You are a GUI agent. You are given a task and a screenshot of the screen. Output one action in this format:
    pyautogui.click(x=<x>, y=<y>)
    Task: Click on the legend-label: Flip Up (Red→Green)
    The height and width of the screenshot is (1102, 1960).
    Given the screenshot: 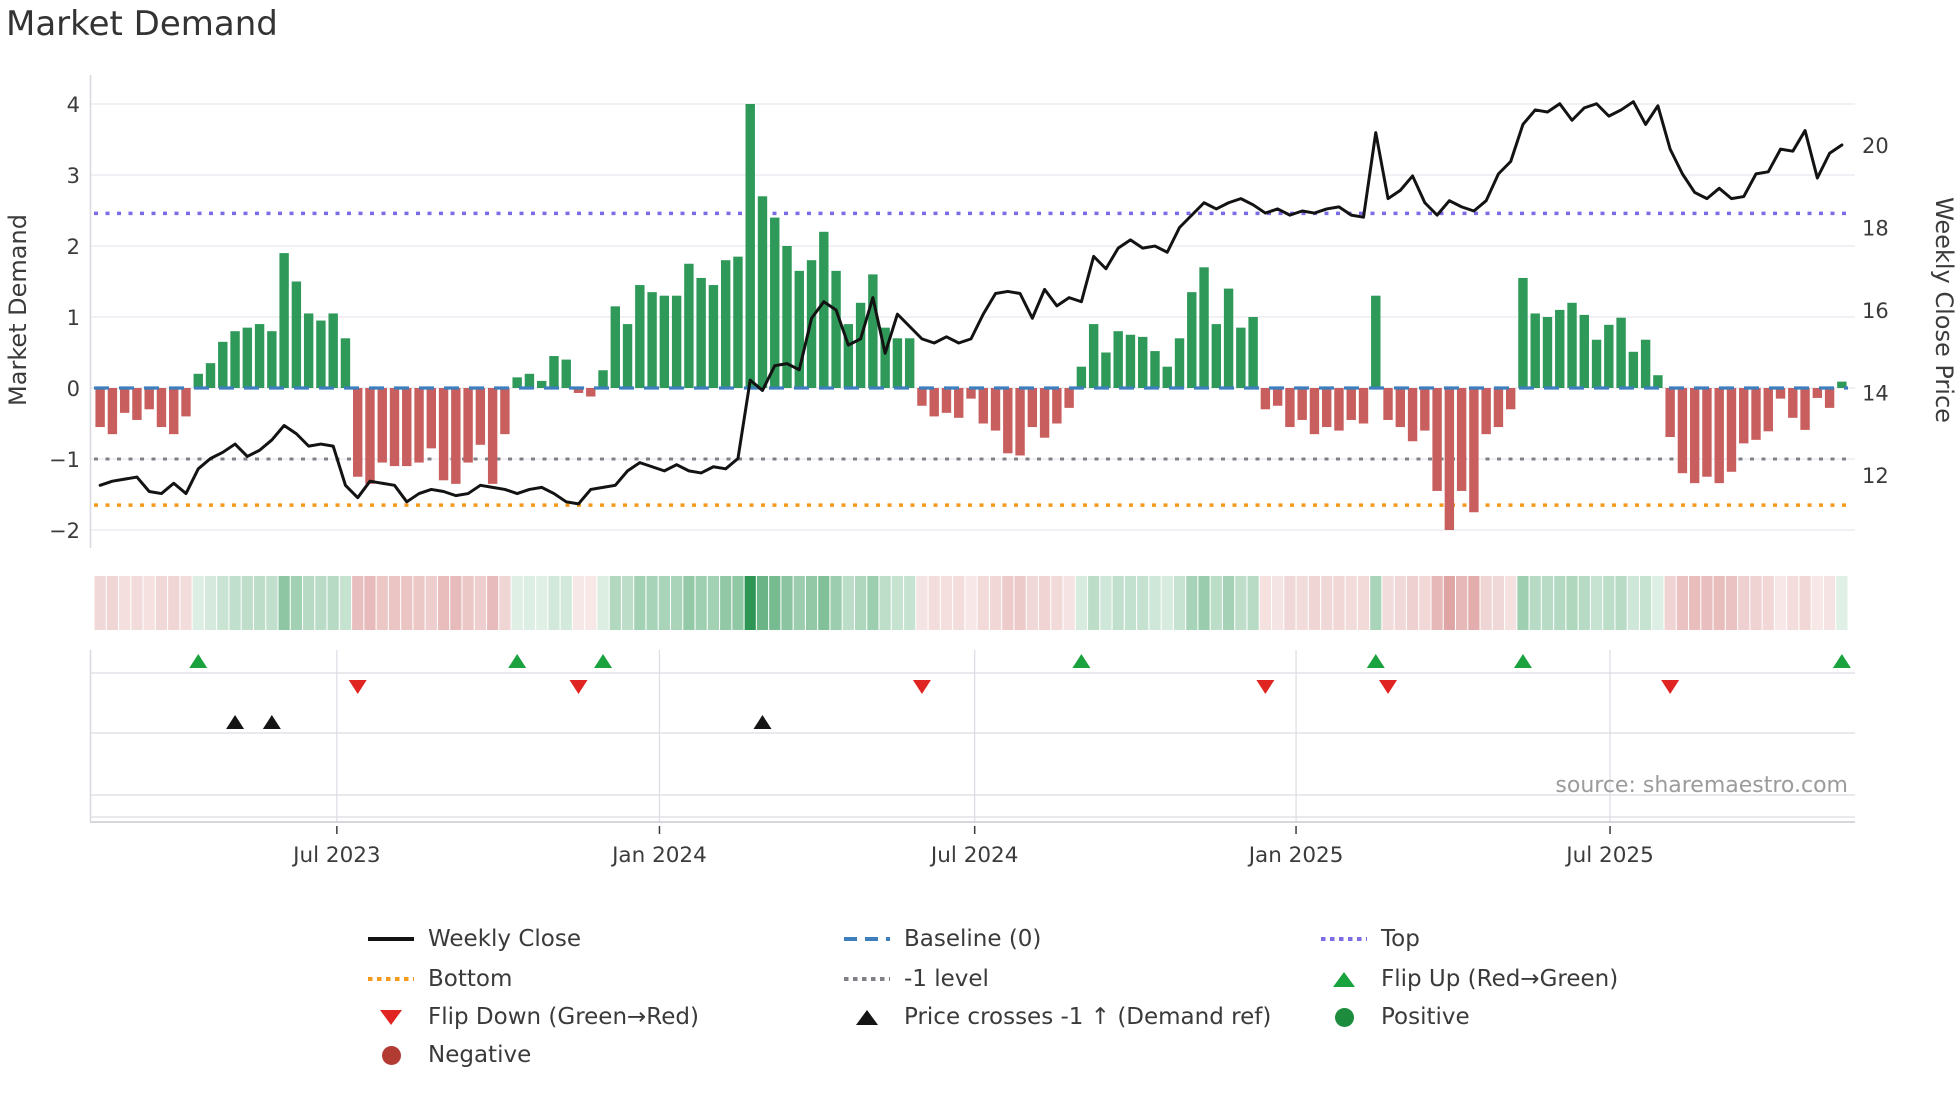 What is the action you would take?
    pyautogui.click(x=1500, y=979)
    